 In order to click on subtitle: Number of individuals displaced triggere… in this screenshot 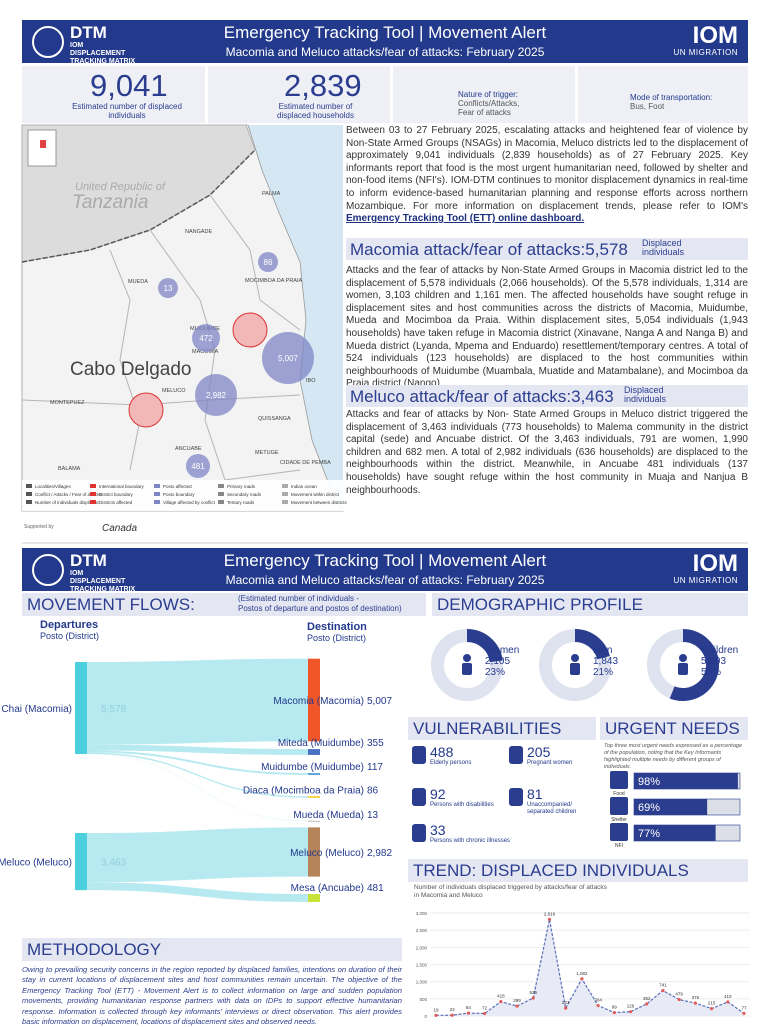, I will do `click(510, 887)`.